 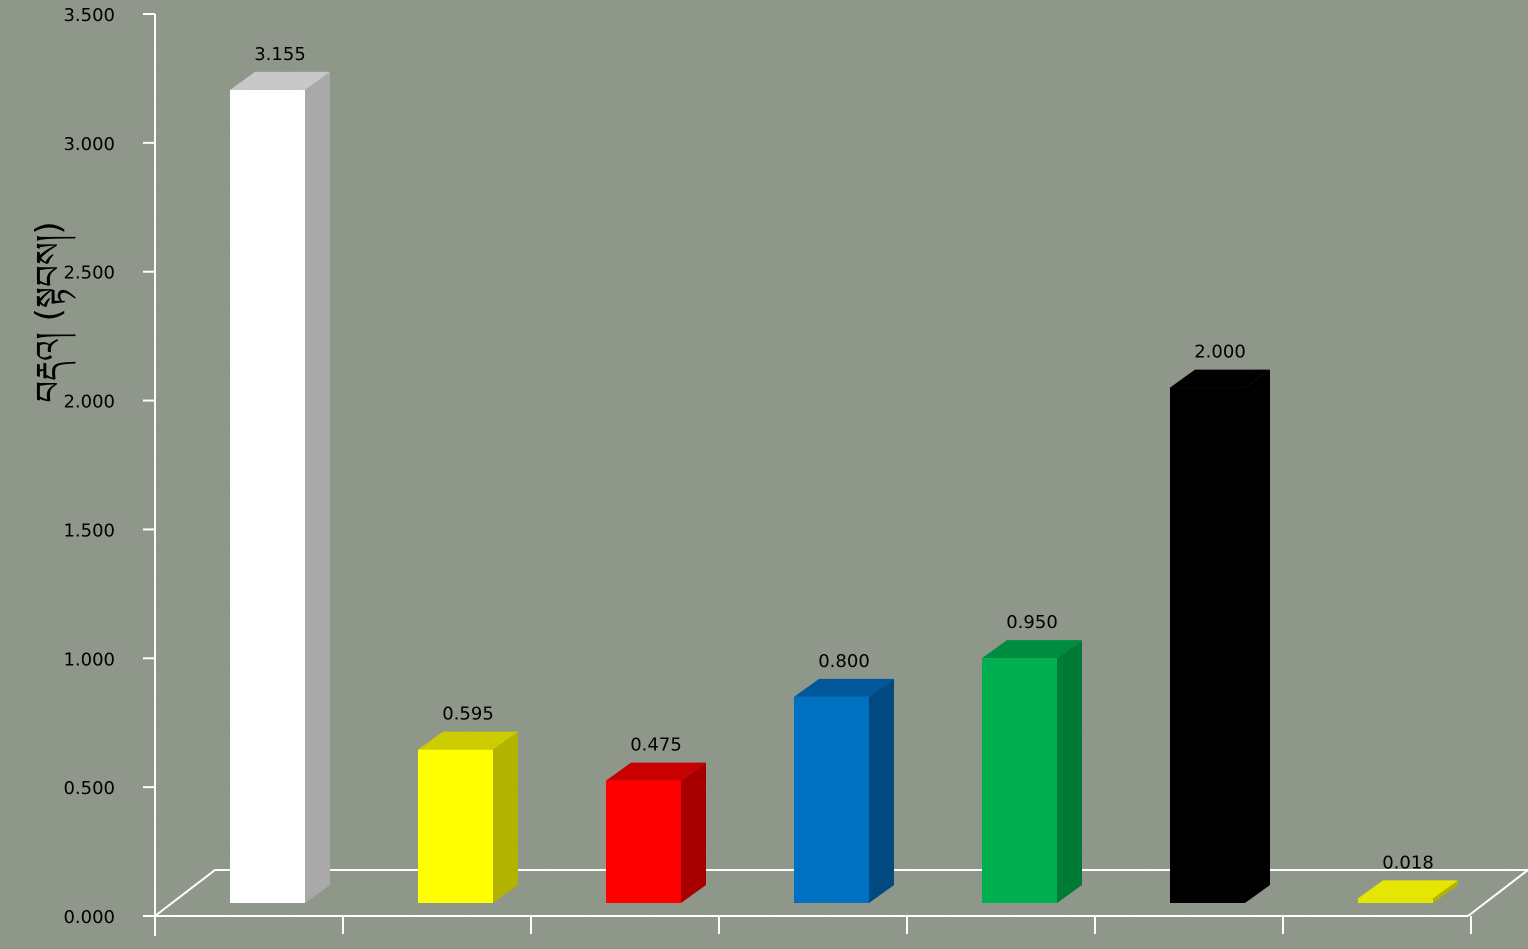 What do you see at coordinates (844, 661) in the screenshot?
I see `bar-value-label: 0.800` at bounding box center [844, 661].